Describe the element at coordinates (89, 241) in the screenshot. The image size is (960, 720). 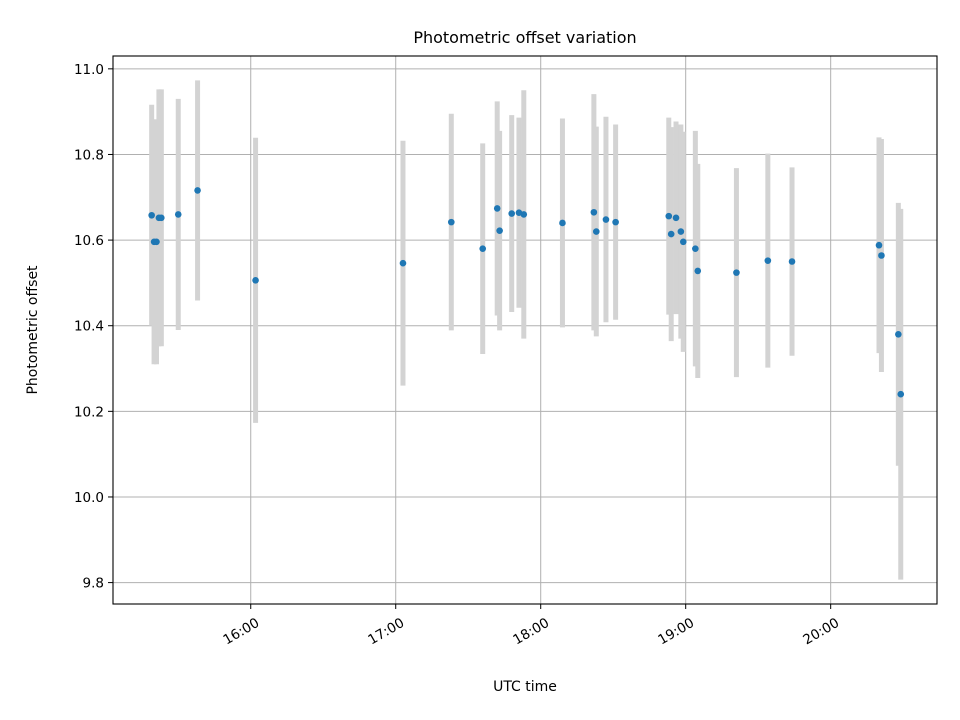
I see `y-tick-label: 10.6` at that location.